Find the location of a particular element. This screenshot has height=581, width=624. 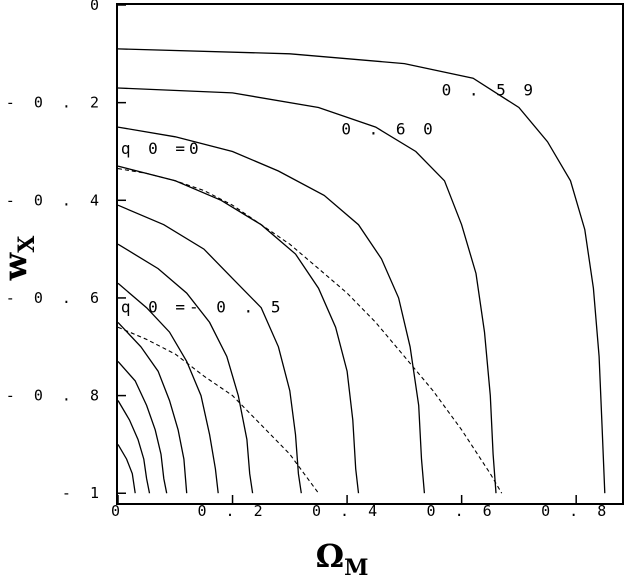

y-tick-label-2: - 0 . 4 is located at coordinates (55, 200).